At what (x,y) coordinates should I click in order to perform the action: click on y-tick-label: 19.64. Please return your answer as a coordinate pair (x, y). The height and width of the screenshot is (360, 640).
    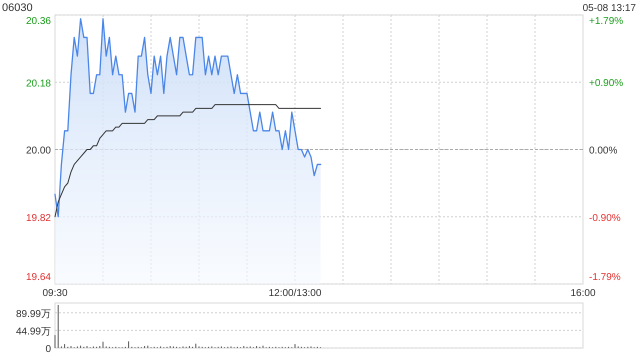
    Looking at the image, I should click on (39, 277).